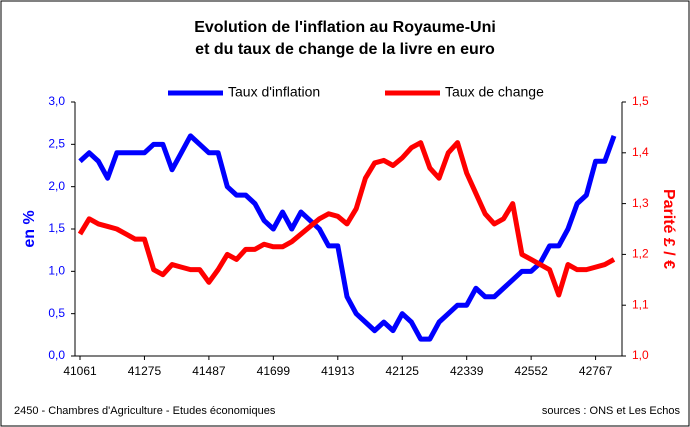 This screenshot has height=427, width=690. What do you see at coordinates (56, 186) in the screenshot?
I see `y-tick-label: 2,0` at bounding box center [56, 186].